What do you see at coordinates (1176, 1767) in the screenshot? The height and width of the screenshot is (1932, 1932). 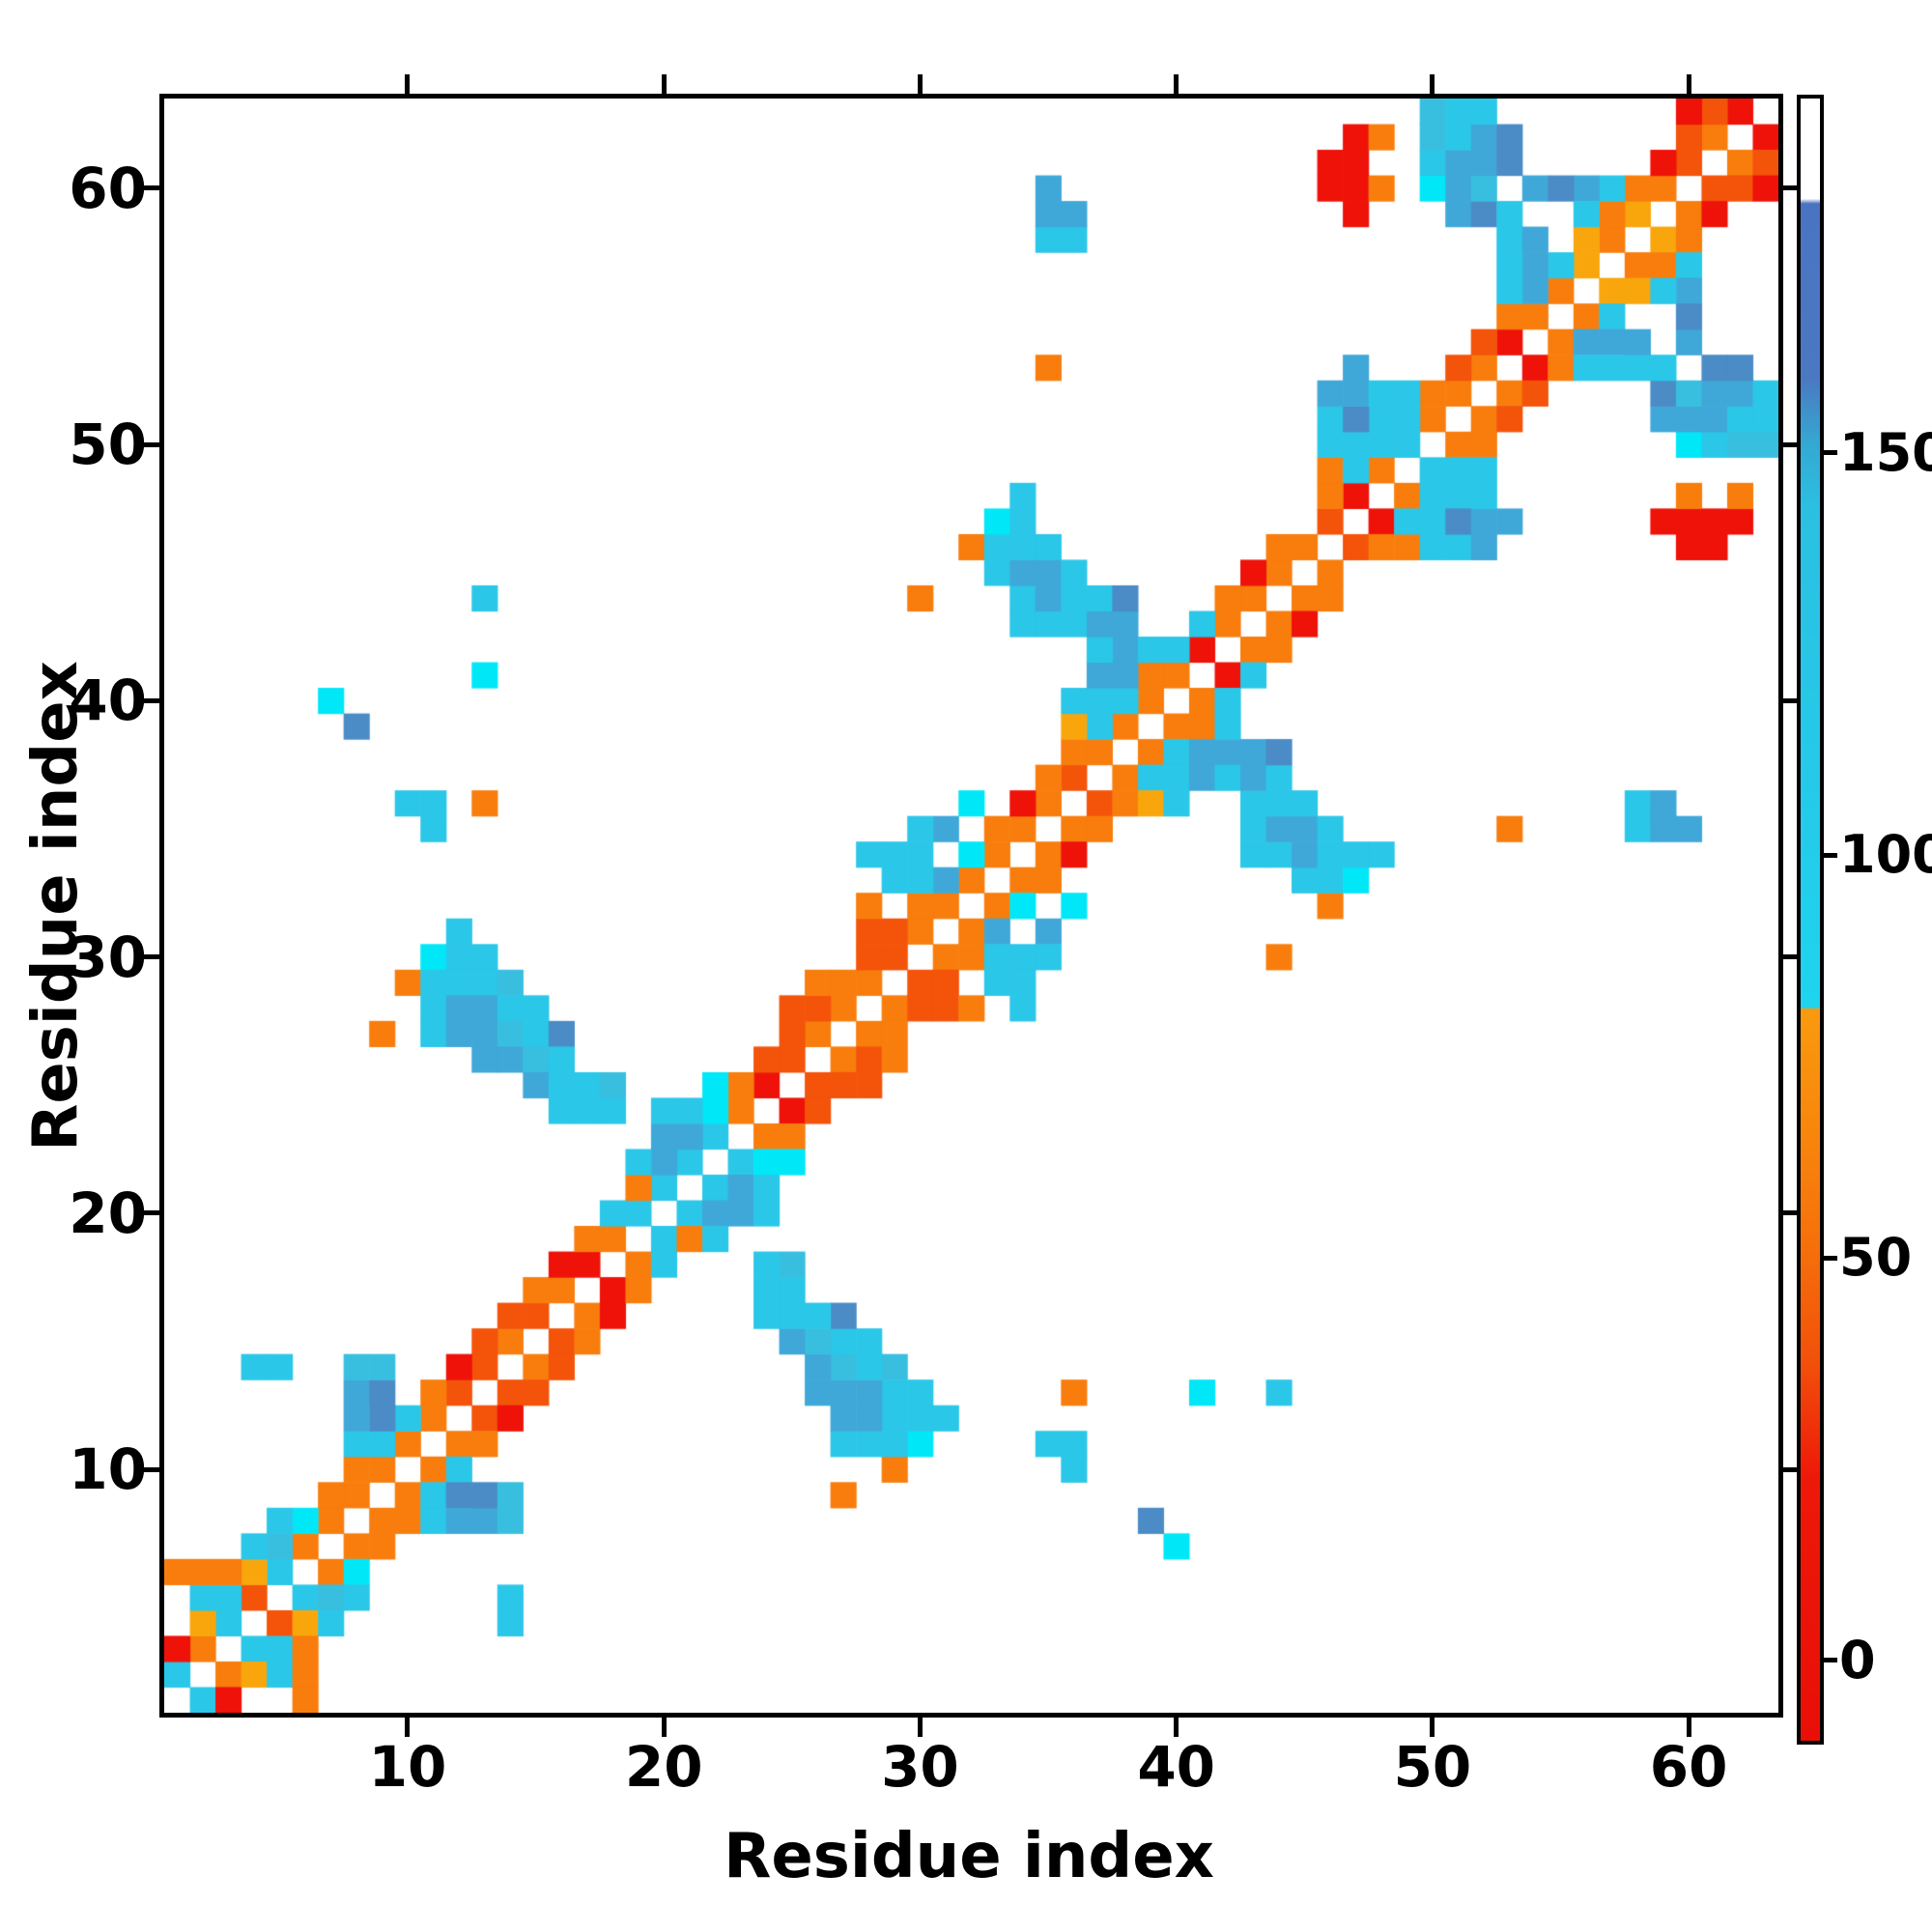 I see `x-tick-label-40: 40` at bounding box center [1176, 1767].